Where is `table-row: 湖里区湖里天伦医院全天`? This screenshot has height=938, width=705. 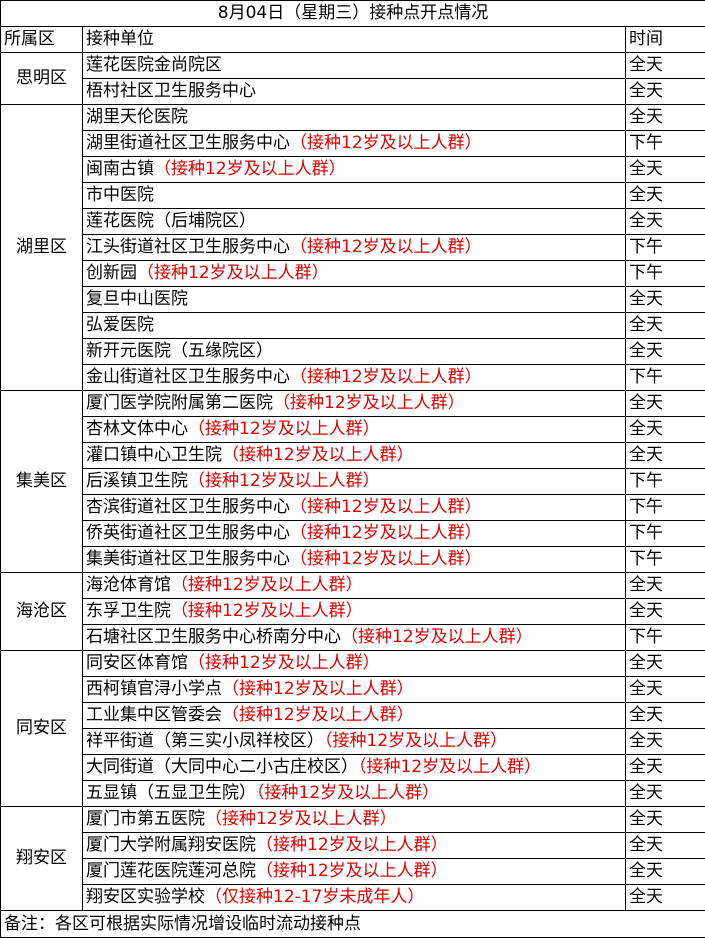 table-row: 湖里区湖里天伦医院全天 is located at coordinates (353, 118).